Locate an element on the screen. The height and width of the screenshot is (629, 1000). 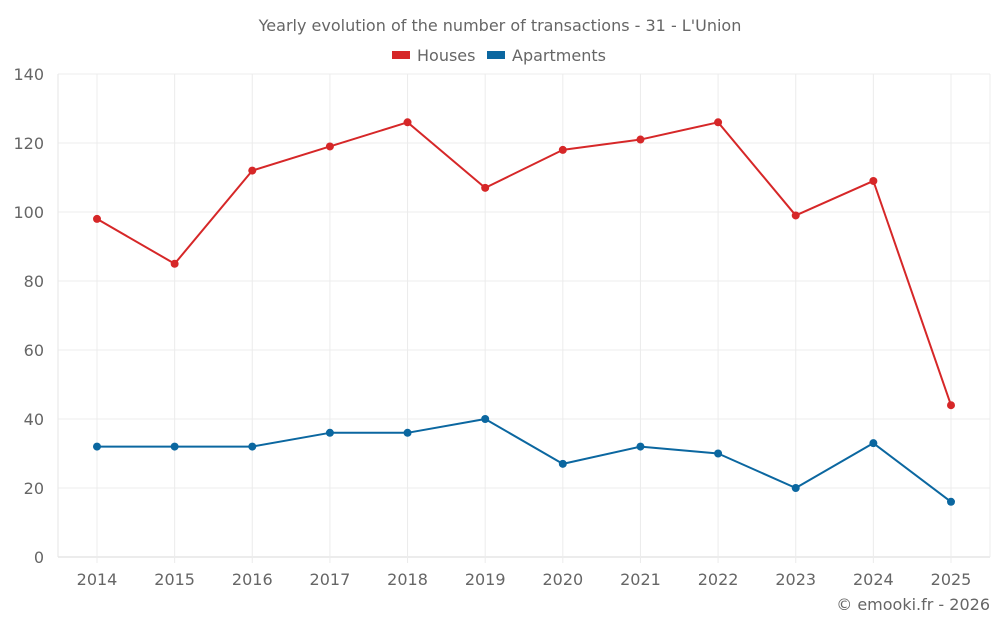
data-point-apartments-2016 is located at coordinates (252, 446).